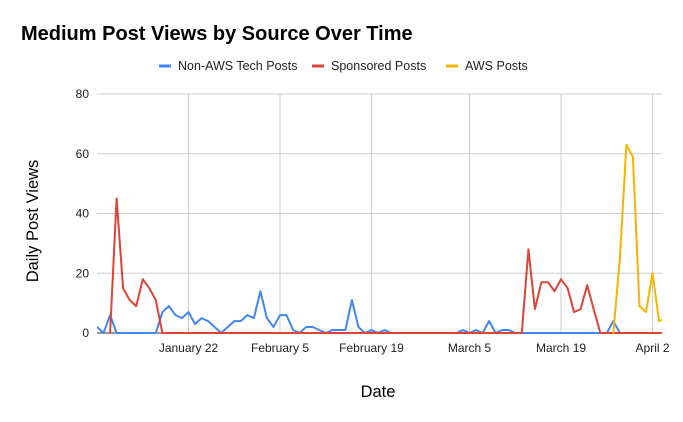 The image size is (683, 422). I want to click on y-axis-title: Daily Post Views, so click(33, 221).